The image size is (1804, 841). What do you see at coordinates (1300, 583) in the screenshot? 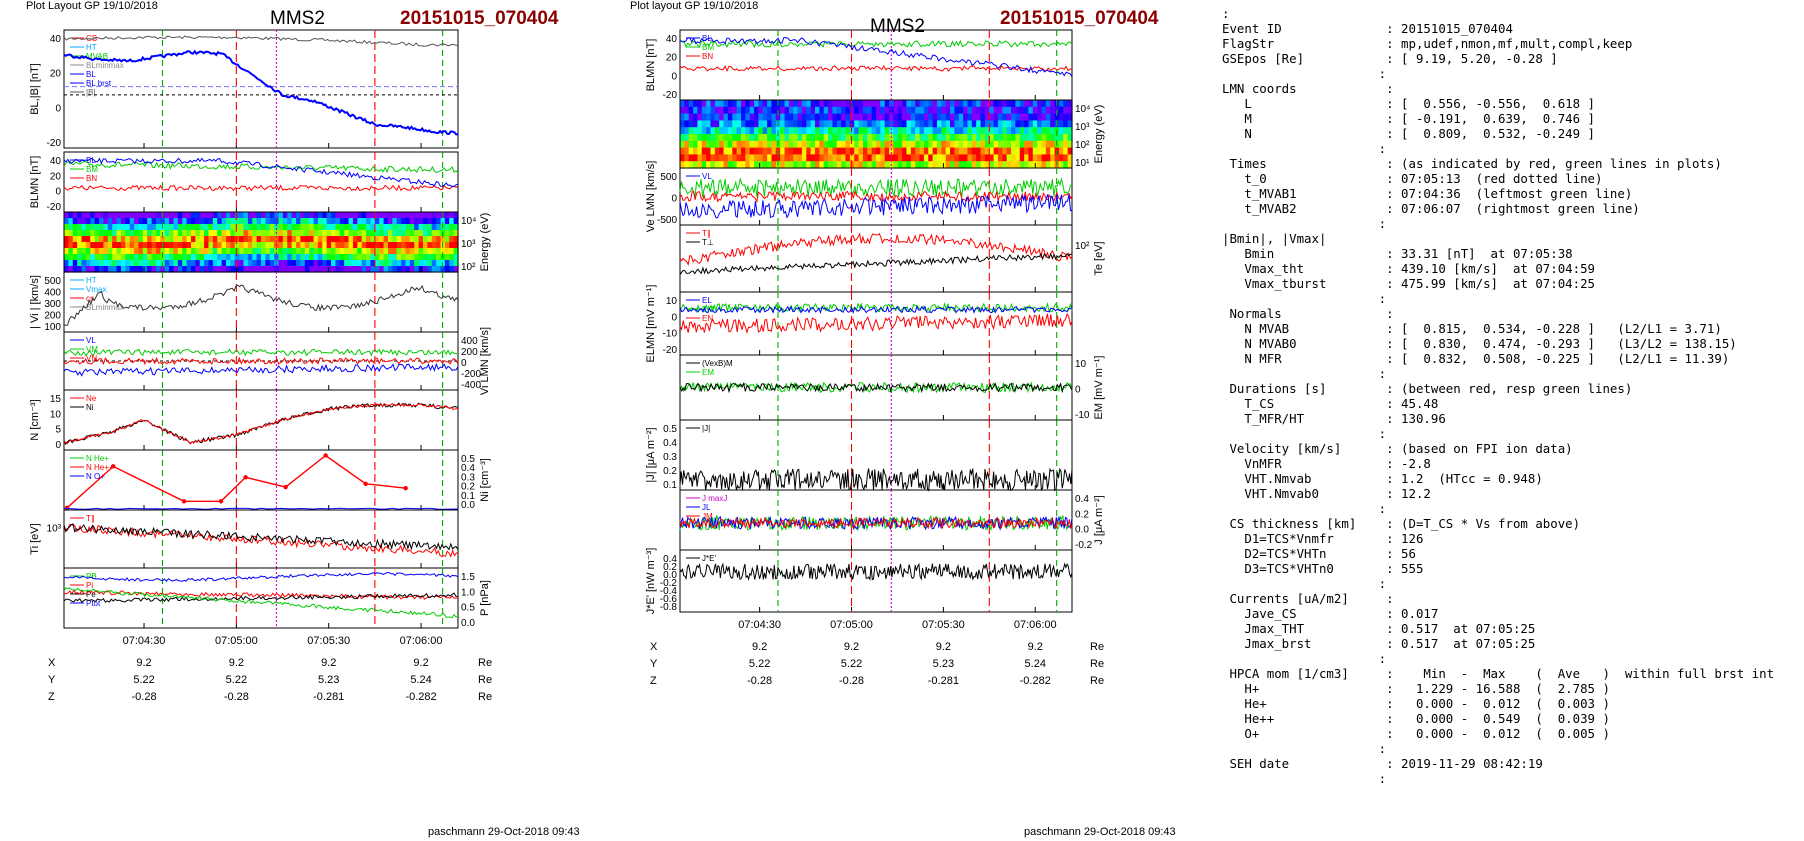
I see `info-key` at bounding box center [1300, 583].